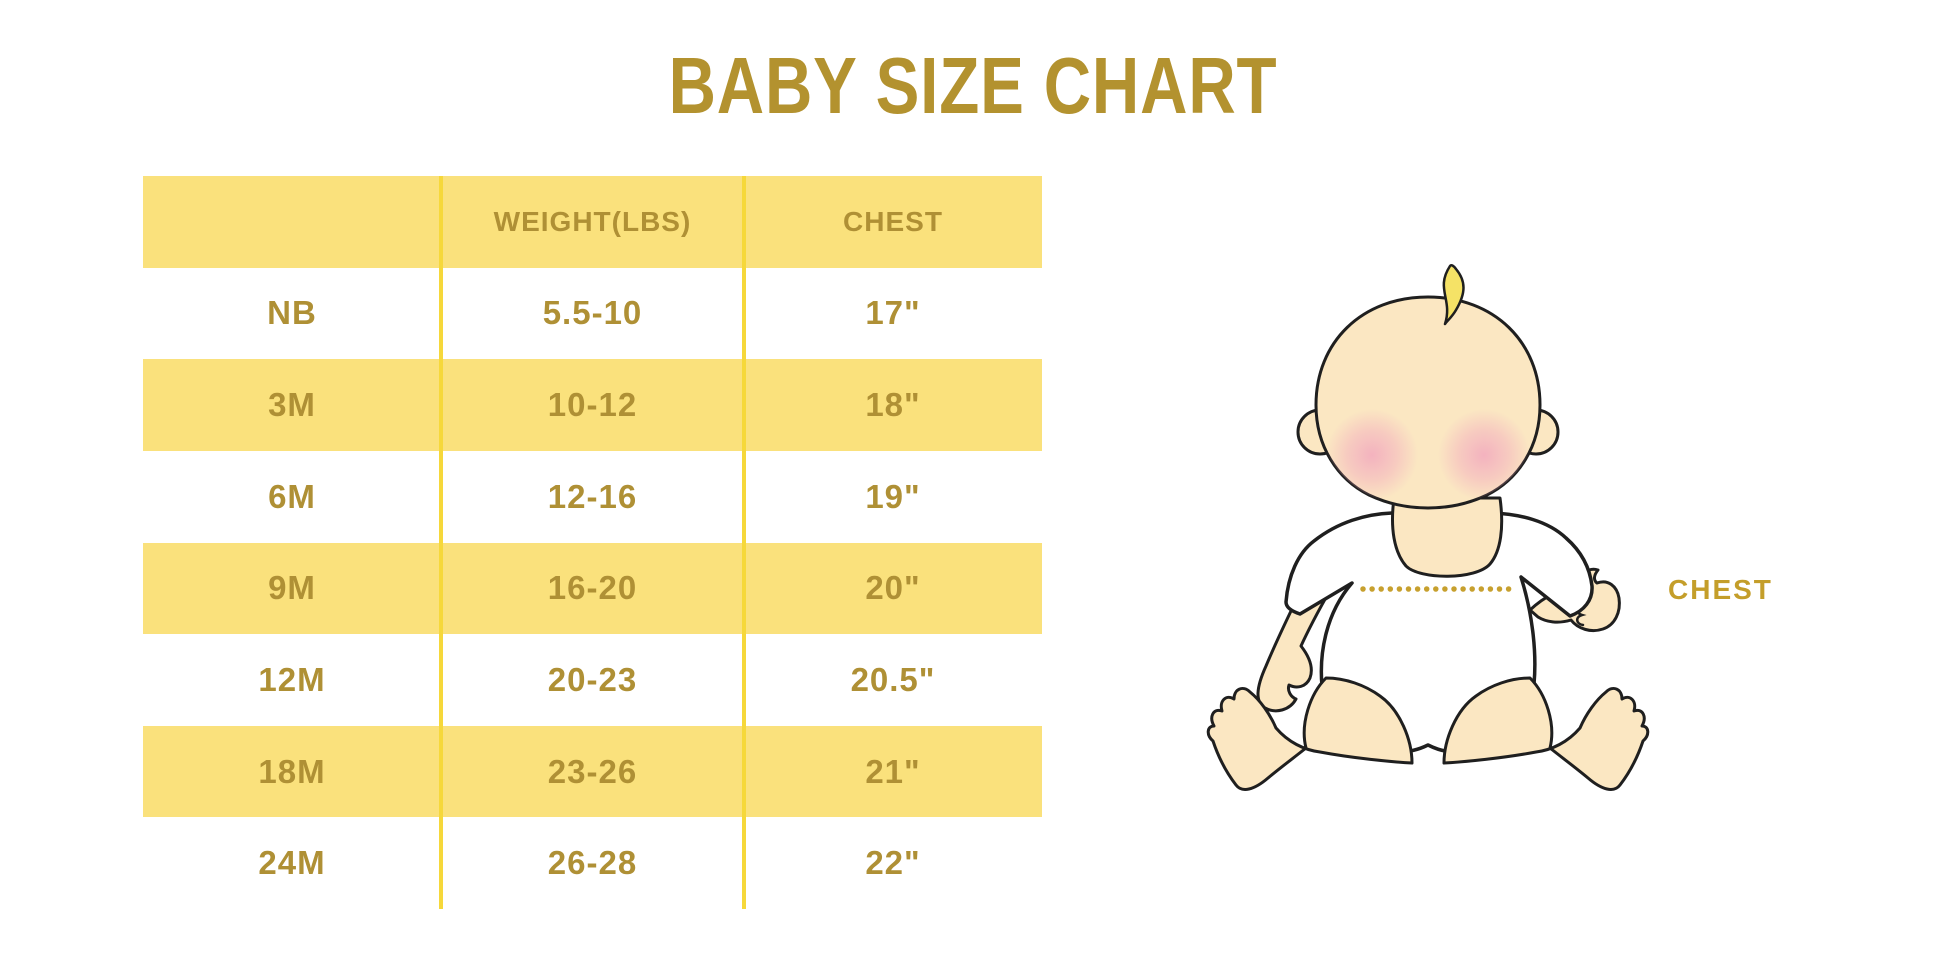 This screenshot has height=973, width=1946. Describe the element at coordinates (1447, 537) in the screenshot. I see `baby-neck` at that location.